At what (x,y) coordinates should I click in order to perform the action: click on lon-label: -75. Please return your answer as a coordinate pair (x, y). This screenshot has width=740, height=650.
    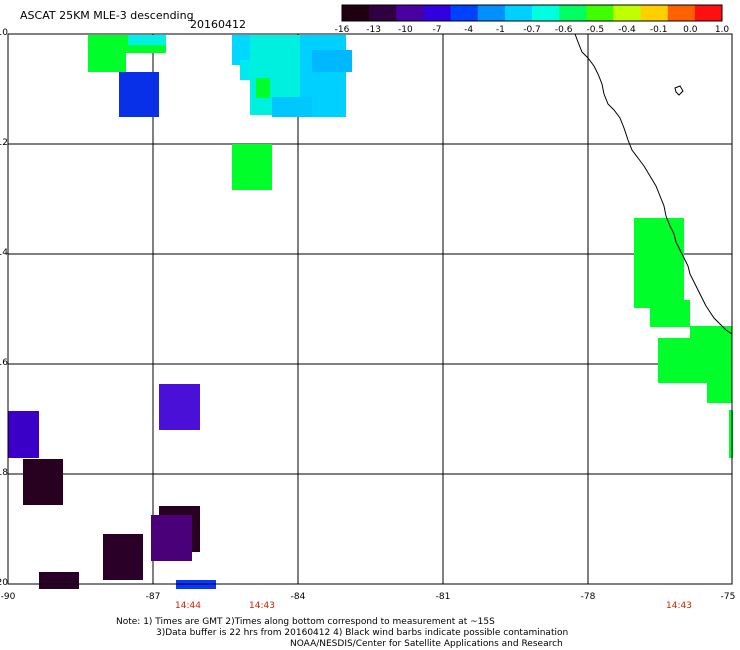
    Looking at the image, I should click on (728, 597).